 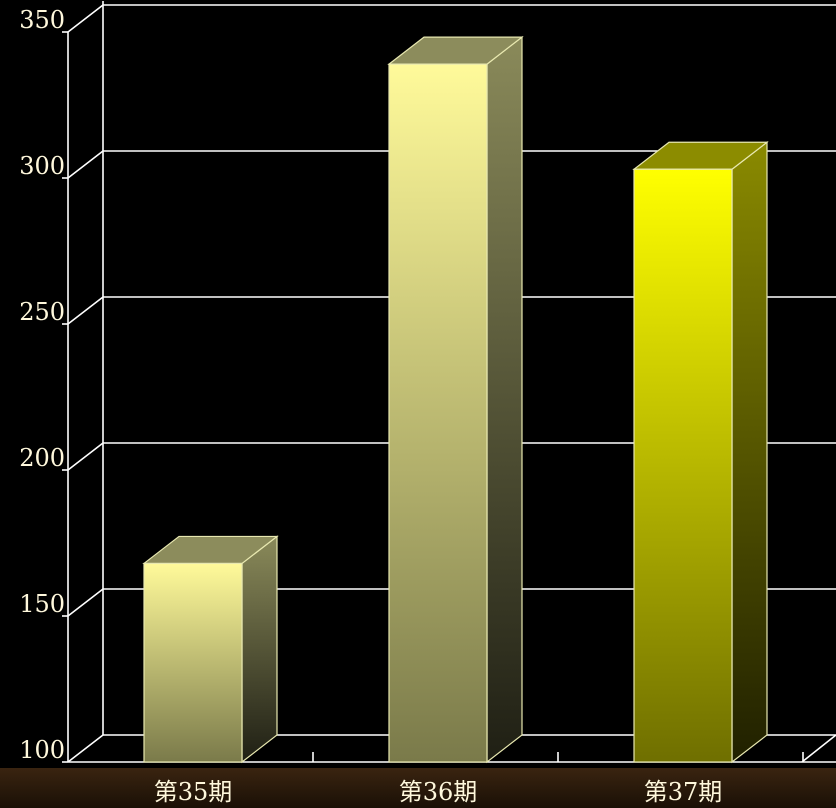 What do you see at coordinates (438, 792) in the screenshot?
I see `x-tick-label-2: 第36期` at bounding box center [438, 792].